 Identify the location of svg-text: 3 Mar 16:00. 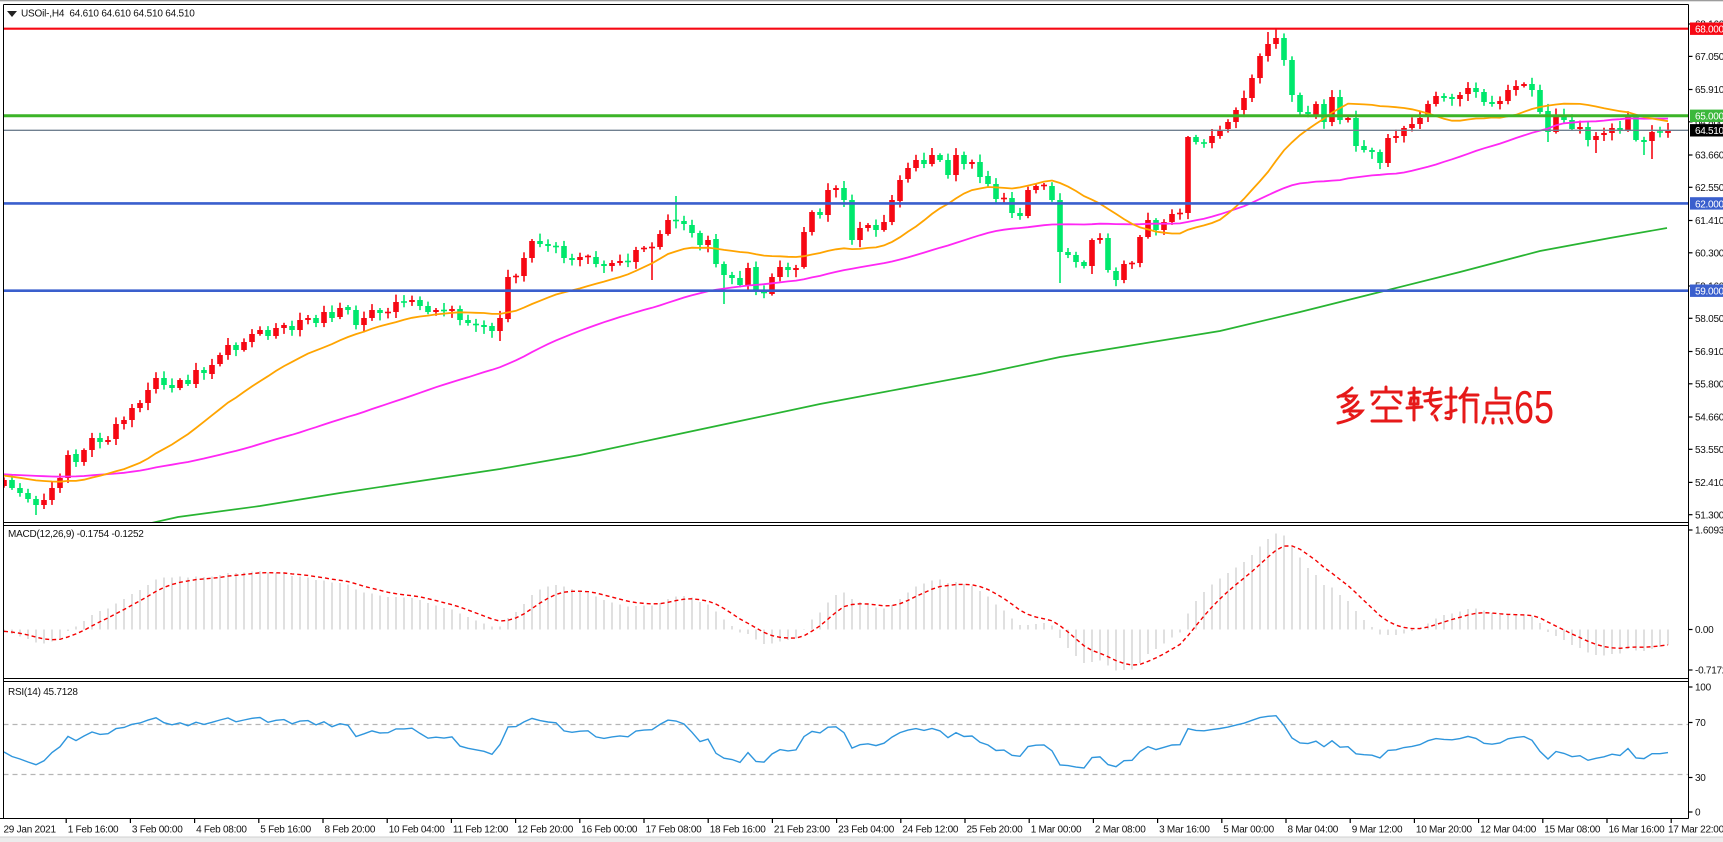
(1184, 830).